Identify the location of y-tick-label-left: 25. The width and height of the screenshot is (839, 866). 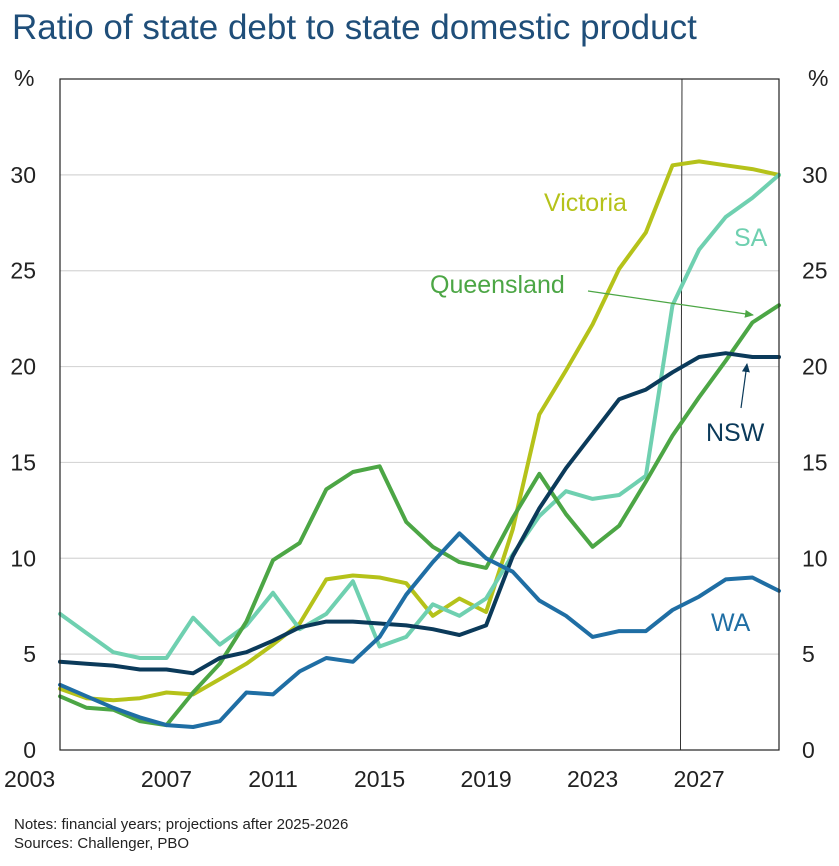
(23, 271).